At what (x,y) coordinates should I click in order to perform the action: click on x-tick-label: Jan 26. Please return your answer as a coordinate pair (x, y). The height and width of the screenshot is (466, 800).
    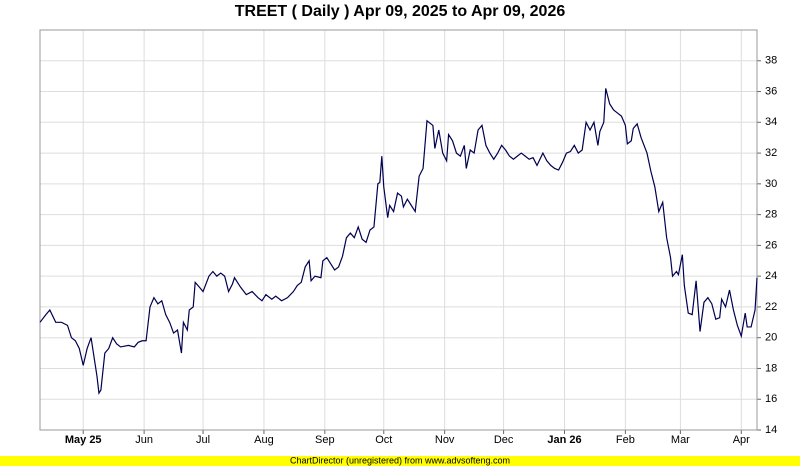
    Looking at the image, I should click on (564, 440).